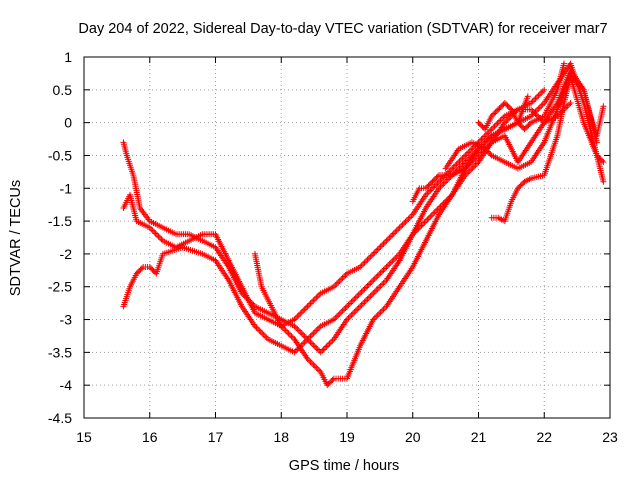 This screenshot has height=480, width=640. I want to click on y-tick-label: -3, so click(66, 320).